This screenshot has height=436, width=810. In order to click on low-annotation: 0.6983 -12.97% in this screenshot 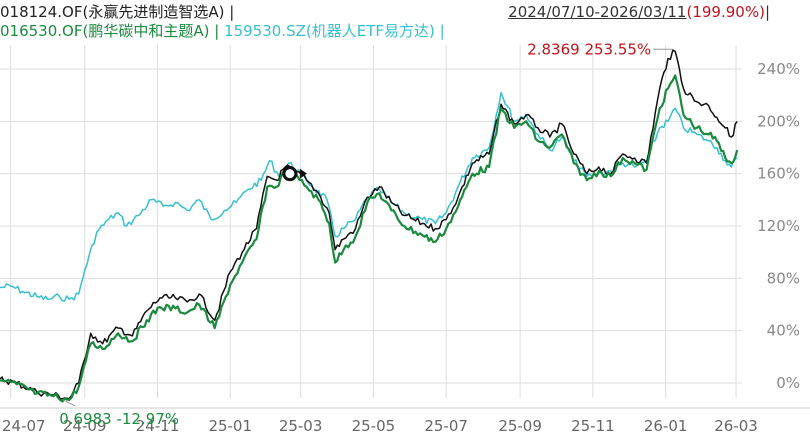, I will do `click(119, 419)`.